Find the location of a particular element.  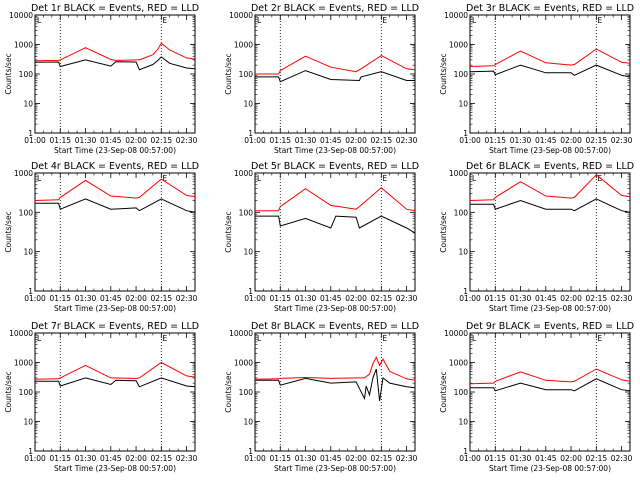

plot-title: Det 2r BLACK = Events, RED = LLD is located at coordinates (335, 8).